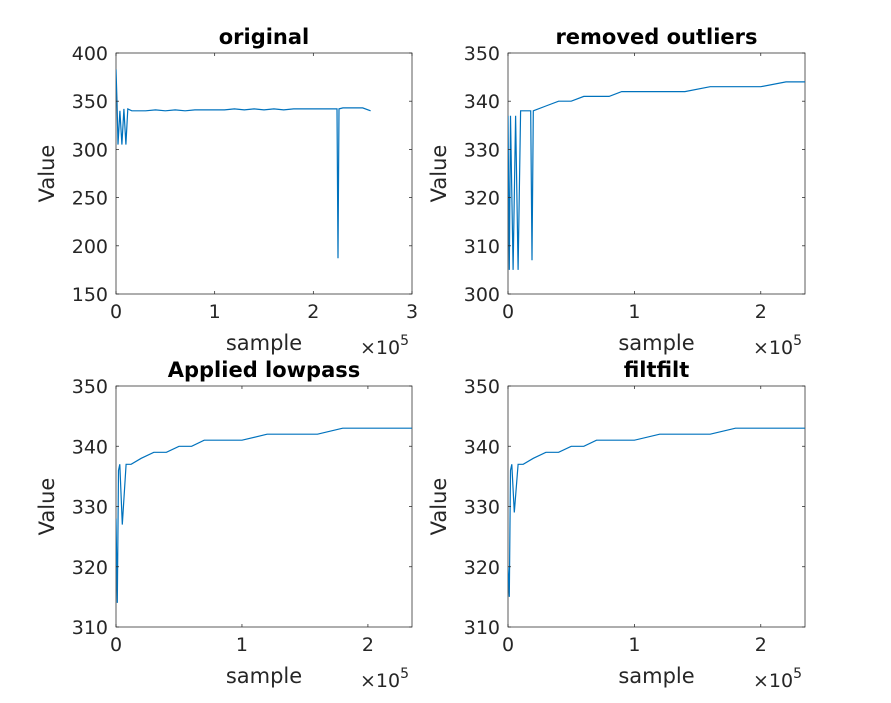  What do you see at coordinates (656, 37) in the screenshot?
I see `subplot-title: removed outliers` at bounding box center [656, 37].